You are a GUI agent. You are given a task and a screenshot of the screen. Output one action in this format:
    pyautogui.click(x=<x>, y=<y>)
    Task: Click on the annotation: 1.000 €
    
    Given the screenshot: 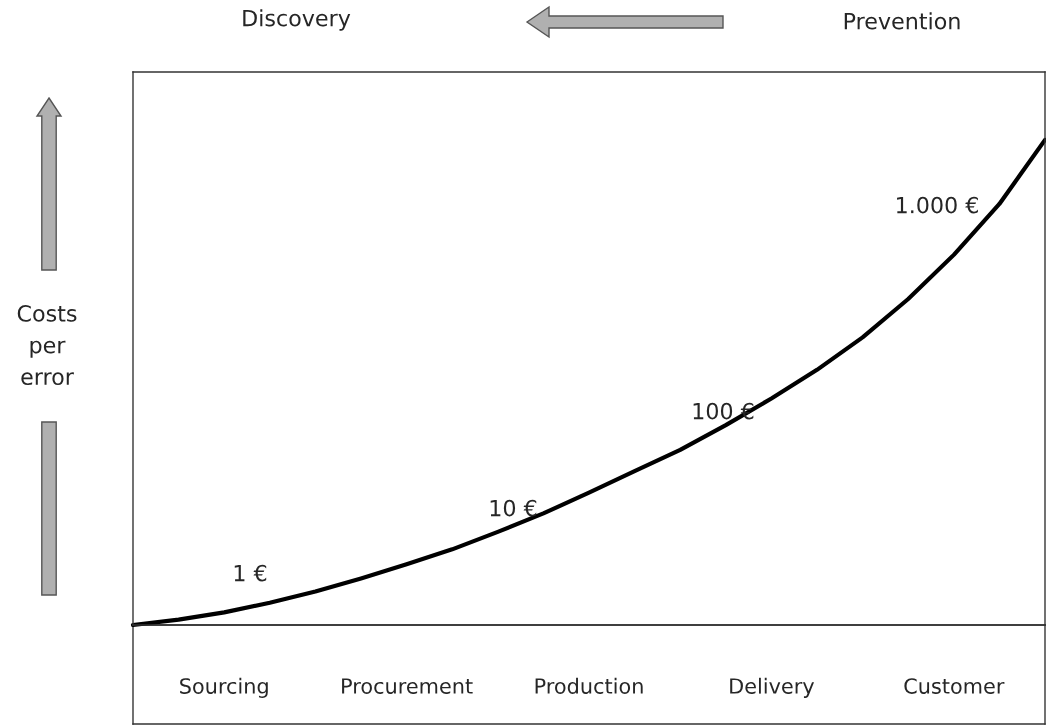 What is the action you would take?
    pyautogui.click(x=937, y=205)
    